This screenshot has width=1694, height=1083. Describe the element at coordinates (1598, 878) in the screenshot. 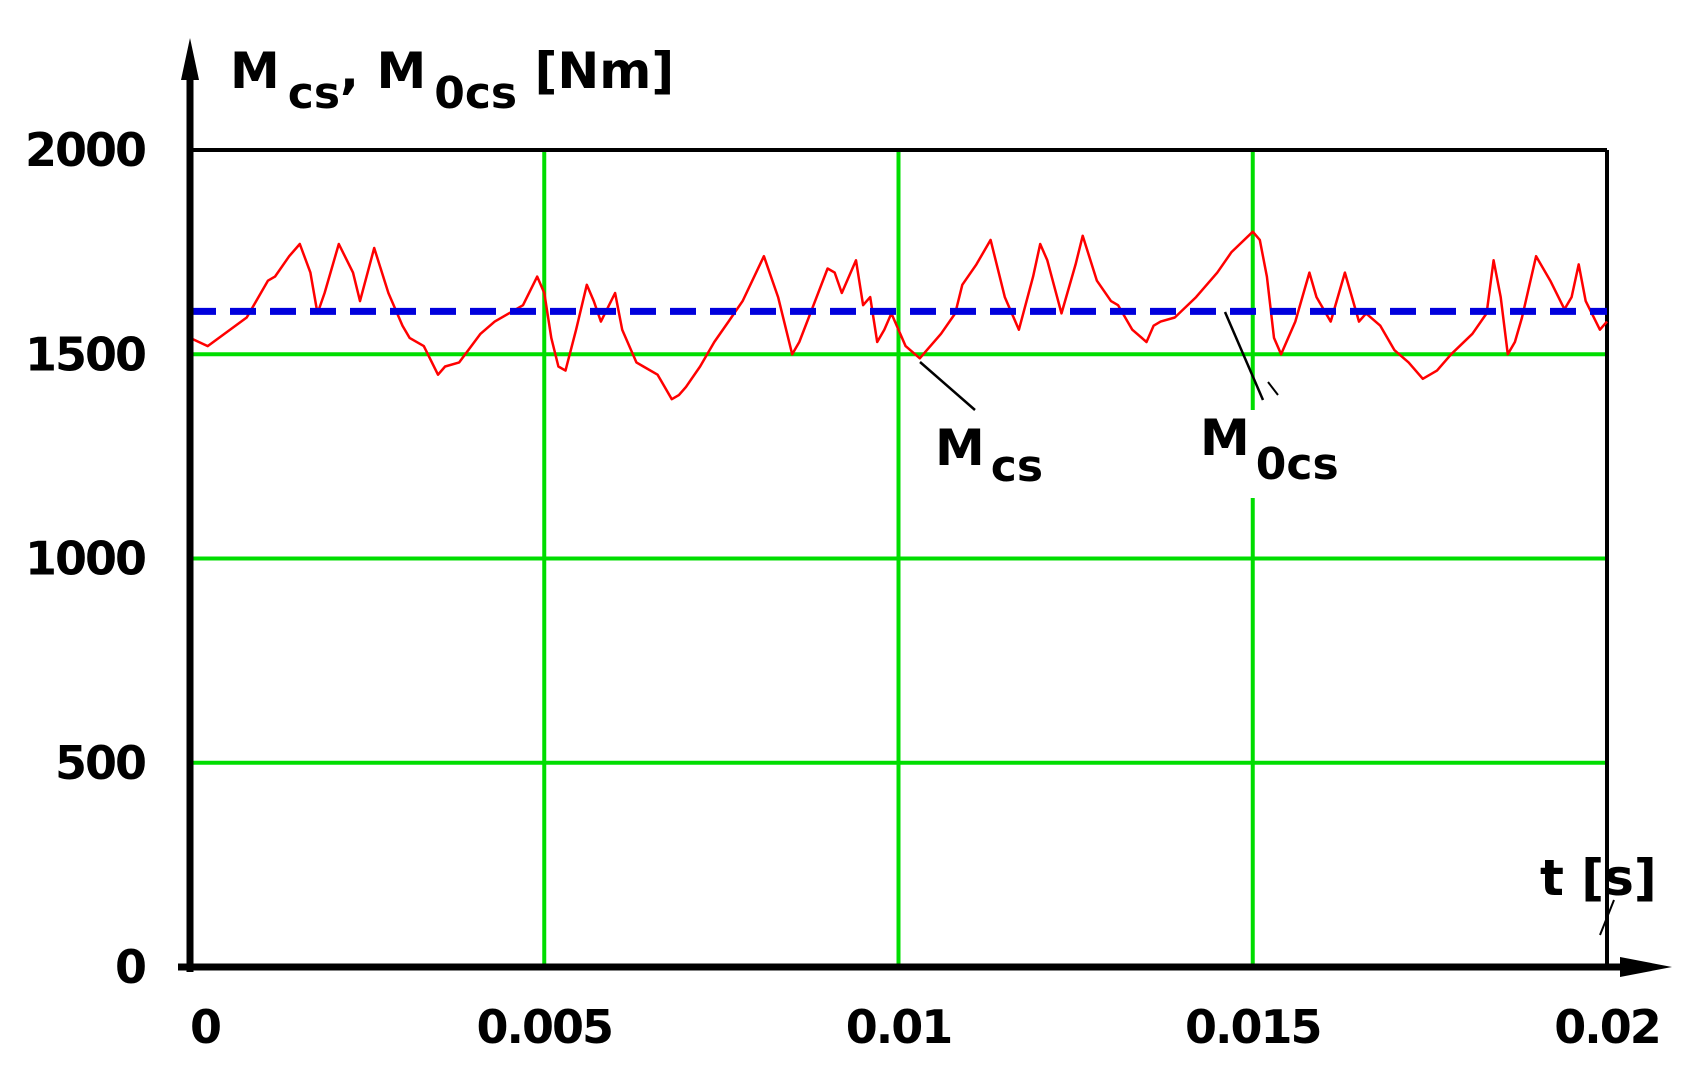

I see `x-axis-title: t [s]` at that location.